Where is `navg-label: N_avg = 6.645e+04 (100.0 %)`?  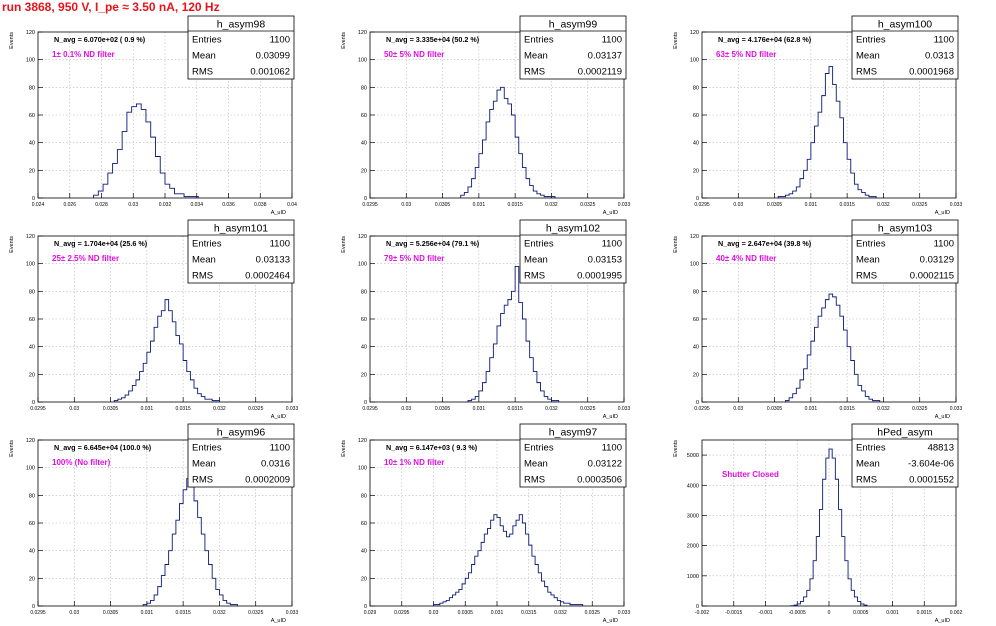
navg-label: N_avg = 6.645e+04 (100.0 %) is located at coordinates (103, 447).